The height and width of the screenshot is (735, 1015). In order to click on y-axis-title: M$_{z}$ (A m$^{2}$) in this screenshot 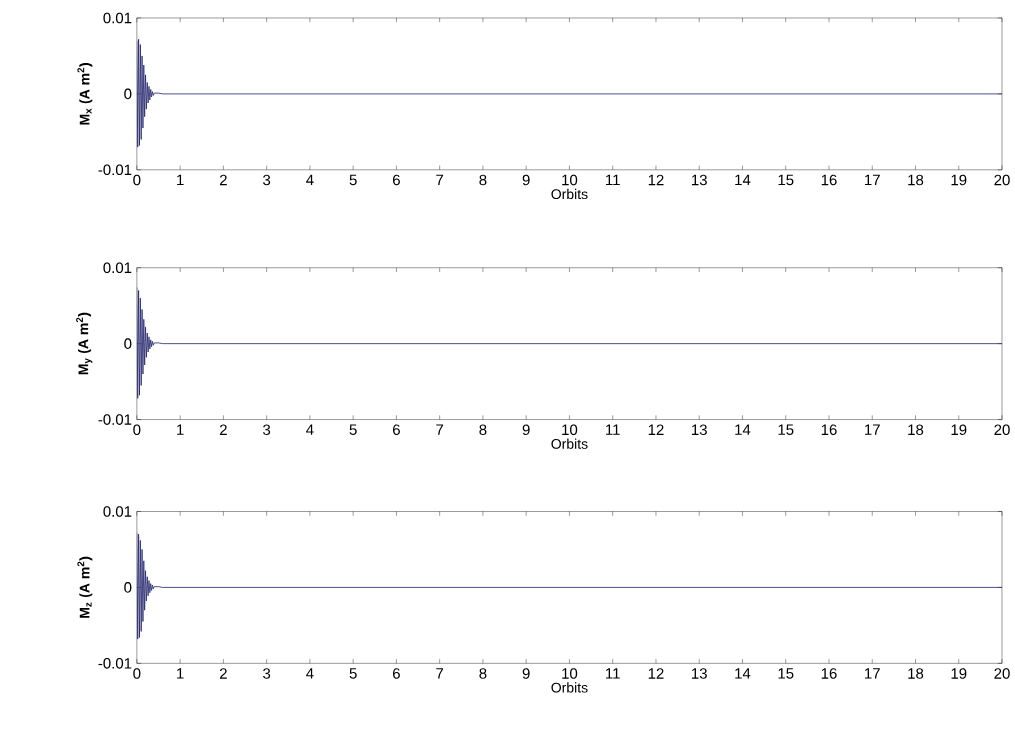, I will do `click(85, 587)`.